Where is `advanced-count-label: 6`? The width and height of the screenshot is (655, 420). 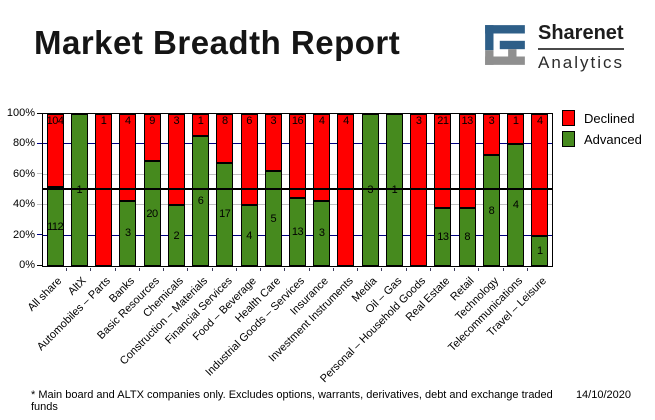
advanced-count-label: 6 is located at coordinates (200, 200).